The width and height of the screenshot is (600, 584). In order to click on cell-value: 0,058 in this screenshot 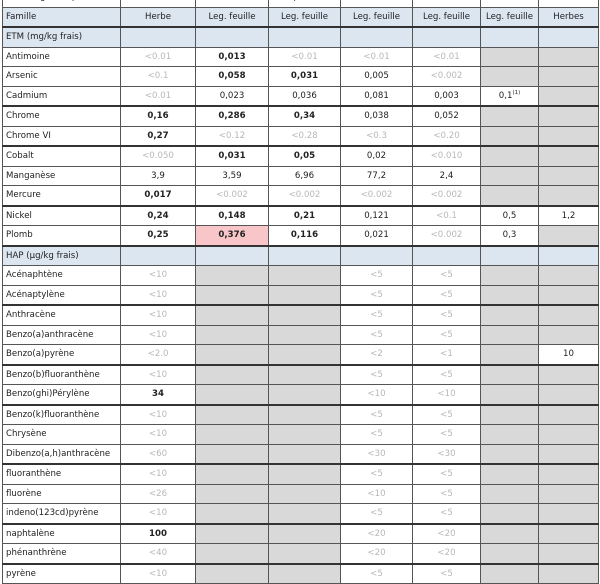, I will do `click(232, 76)`.